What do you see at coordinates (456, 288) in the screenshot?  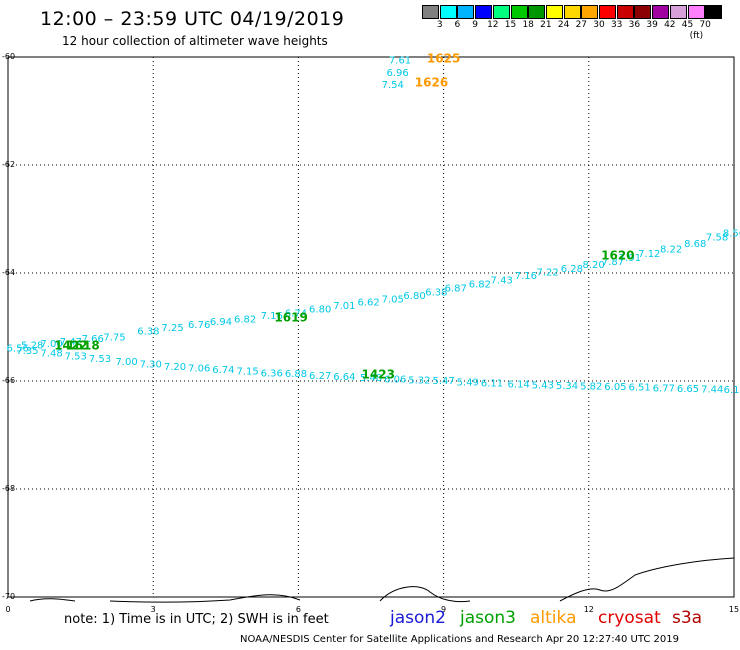 I see `swh-data-label: 6.87` at bounding box center [456, 288].